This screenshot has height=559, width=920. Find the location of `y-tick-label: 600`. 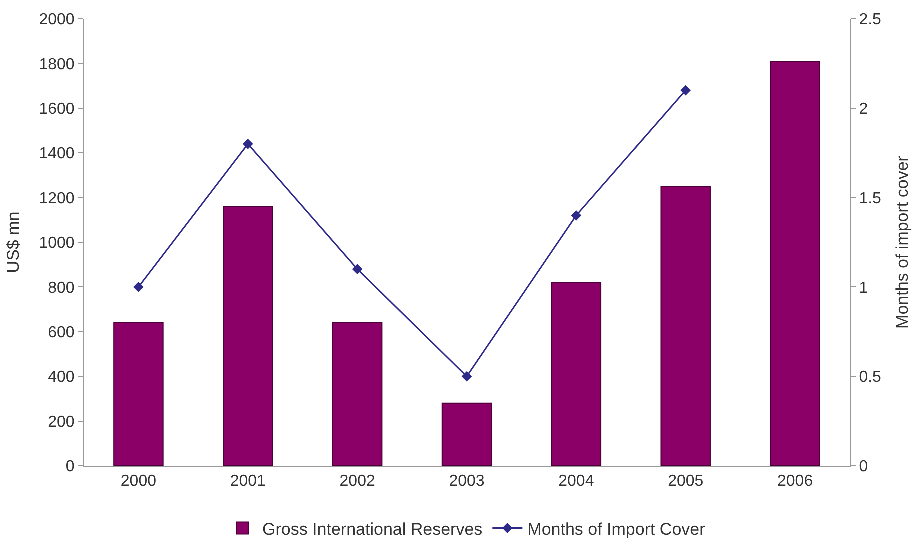

y-tick-label: 600 is located at coordinates (61, 333).